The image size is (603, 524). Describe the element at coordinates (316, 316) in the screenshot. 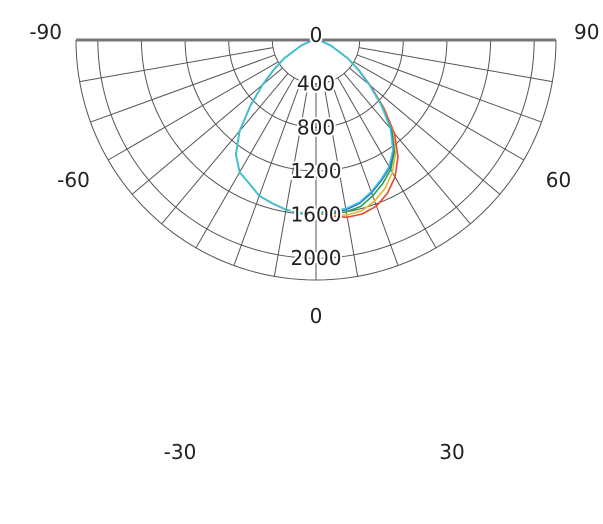

I see `angle-tick-label-0: 0` at that location.